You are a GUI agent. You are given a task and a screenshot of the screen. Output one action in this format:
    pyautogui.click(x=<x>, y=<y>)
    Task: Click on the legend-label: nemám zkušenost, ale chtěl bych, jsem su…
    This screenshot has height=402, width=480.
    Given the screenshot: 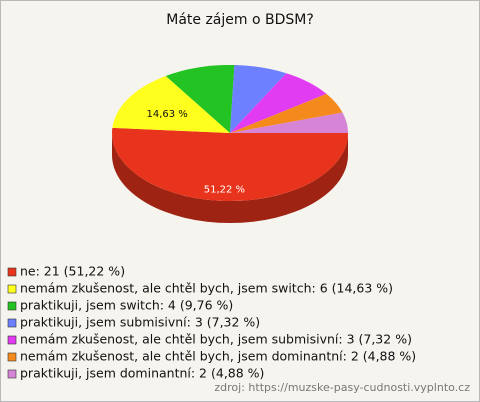 What is the action you would take?
    pyautogui.click(x=216, y=339)
    